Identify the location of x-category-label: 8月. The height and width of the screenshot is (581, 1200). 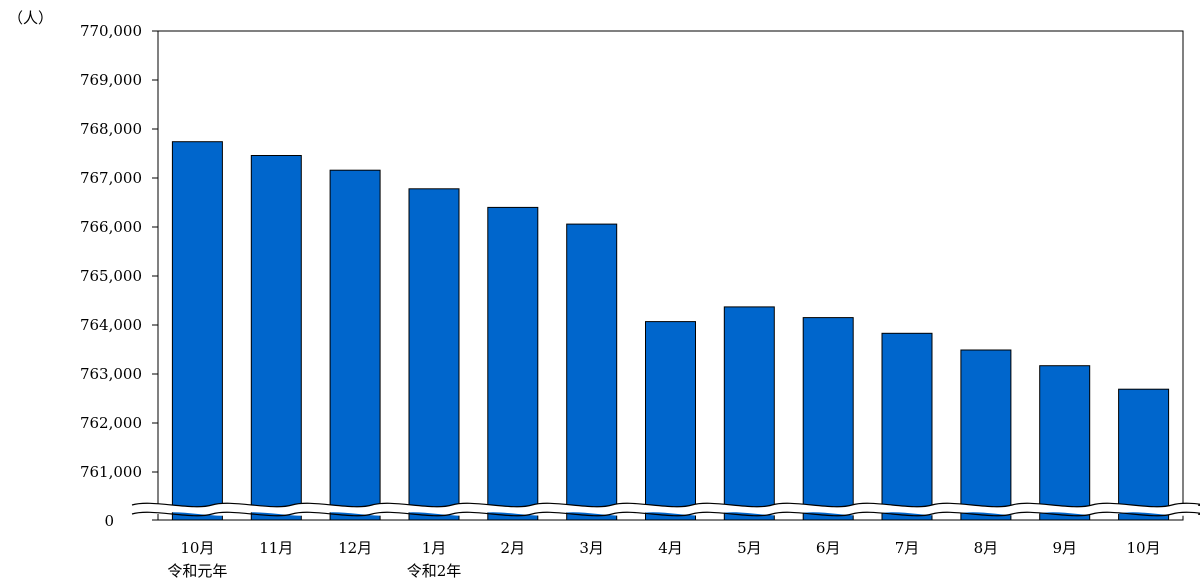
(986, 548).